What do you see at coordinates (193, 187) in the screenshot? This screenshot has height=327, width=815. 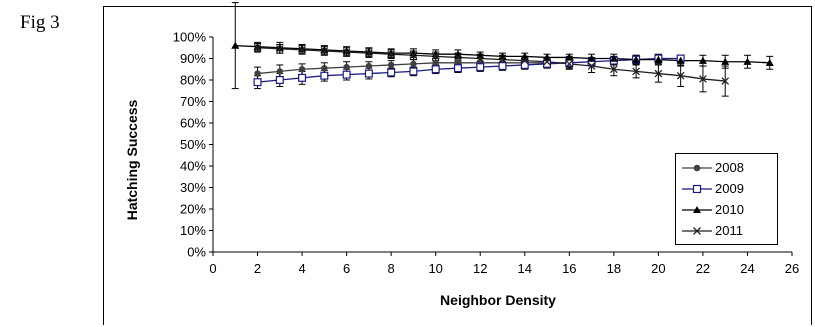 I see `y-tick-label: 30%` at bounding box center [193, 187].